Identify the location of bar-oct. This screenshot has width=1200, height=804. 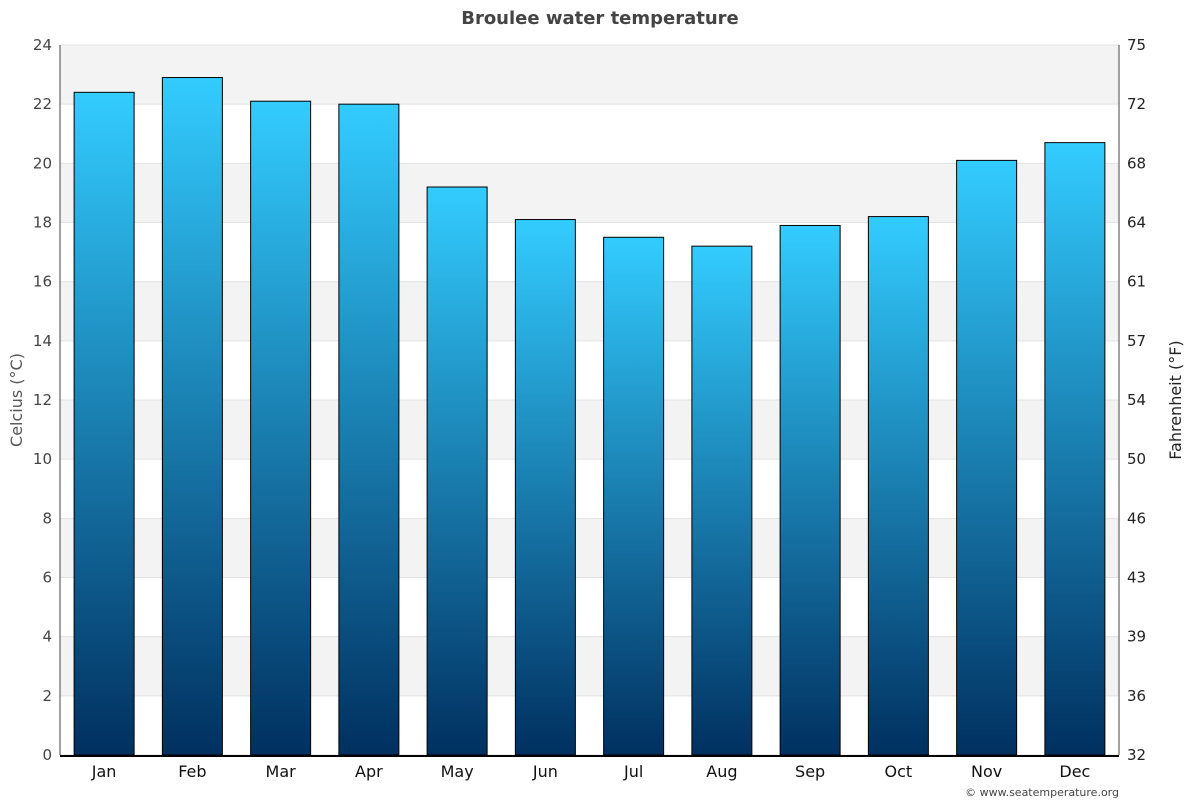
(898, 486).